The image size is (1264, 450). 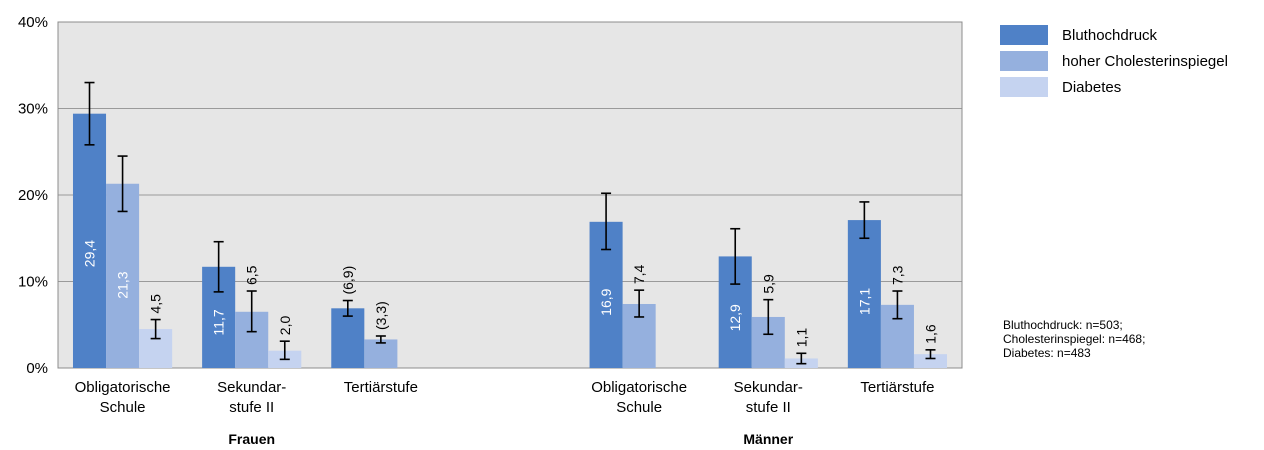 What do you see at coordinates (381, 315) in the screenshot?
I see `data-label: (3,3)` at bounding box center [381, 315].